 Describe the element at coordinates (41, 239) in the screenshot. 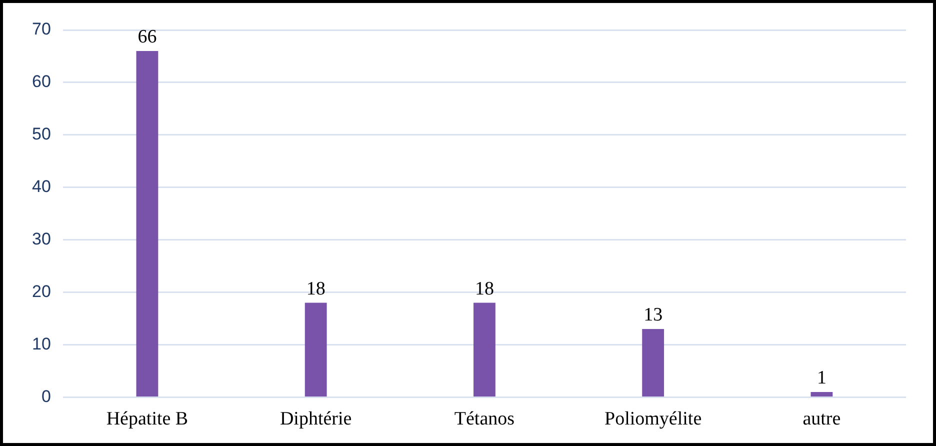

I see `y-tick-label: 30` at that location.